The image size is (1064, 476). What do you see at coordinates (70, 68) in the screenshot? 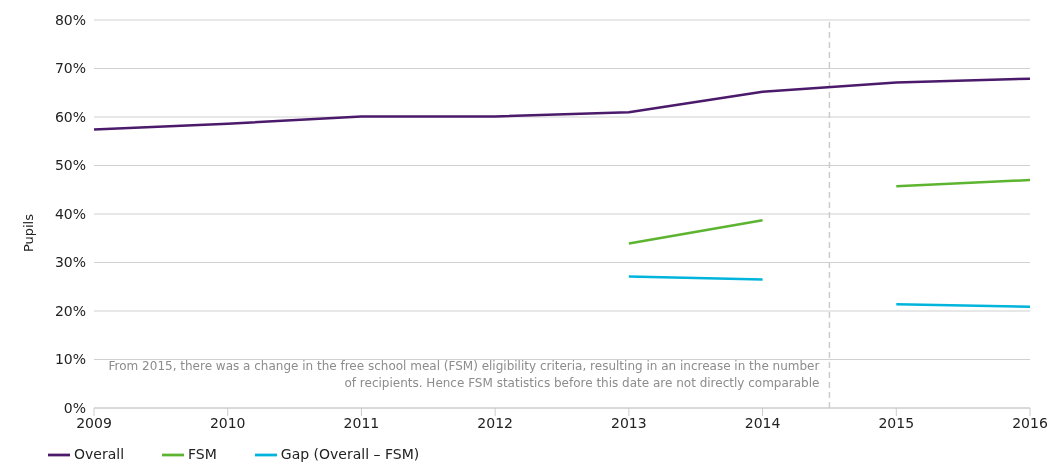
I see `y-tick-label: 70%` at bounding box center [70, 68].